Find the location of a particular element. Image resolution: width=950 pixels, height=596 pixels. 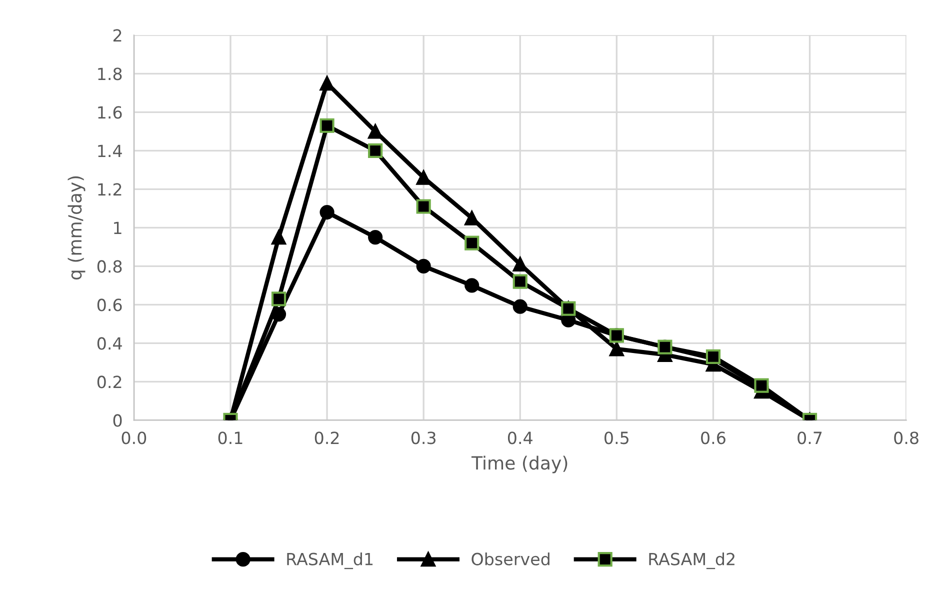

y-tick-label: 1.6 is located at coordinates (110, 112).